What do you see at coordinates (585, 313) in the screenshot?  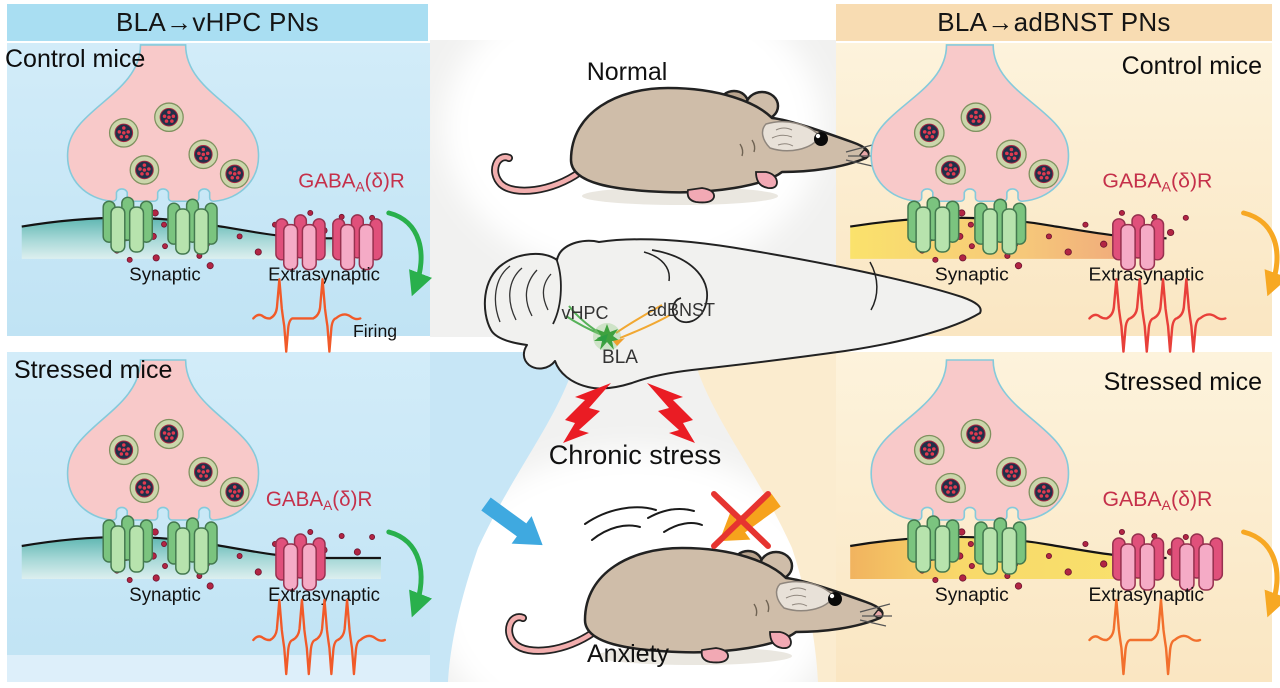 I see `vhpc-label: vHPC` at bounding box center [585, 313].